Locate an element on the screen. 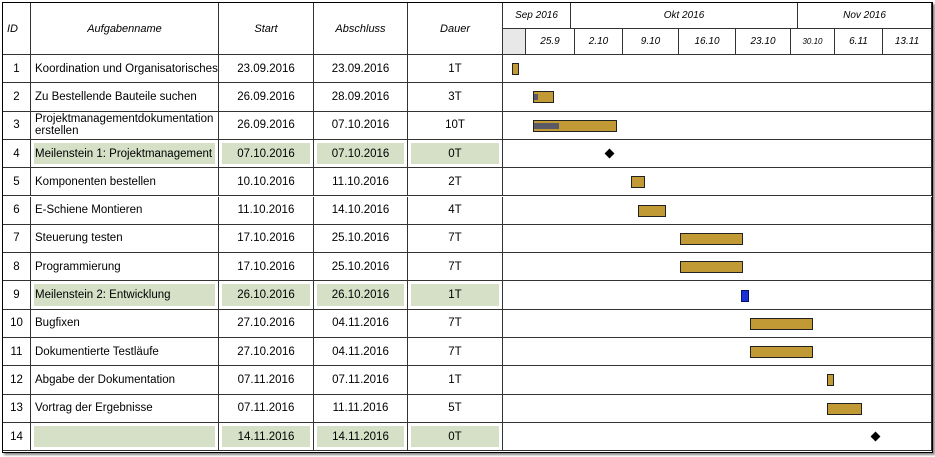 This screenshot has height=457, width=935. column-header-id: ID is located at coordinates (17, 29).